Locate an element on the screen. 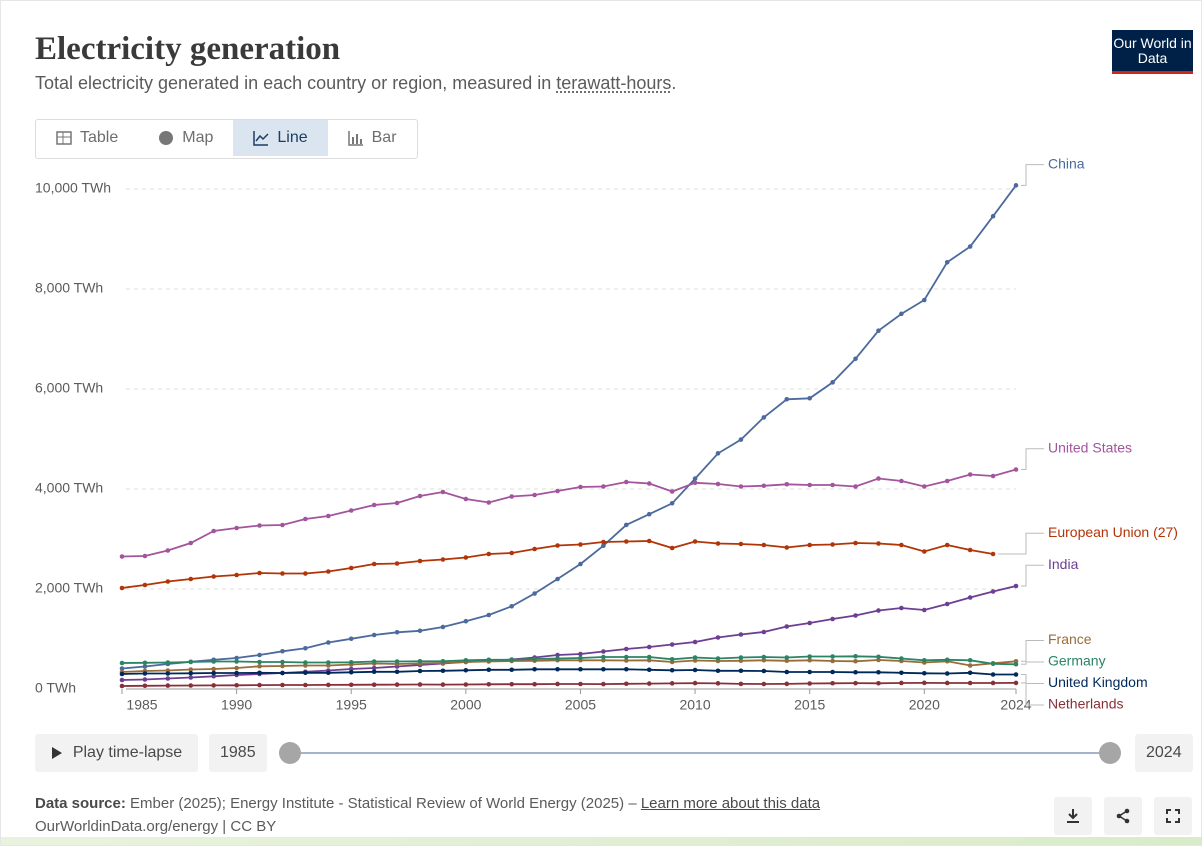  tab: Map is located at coordinates (185, 138).